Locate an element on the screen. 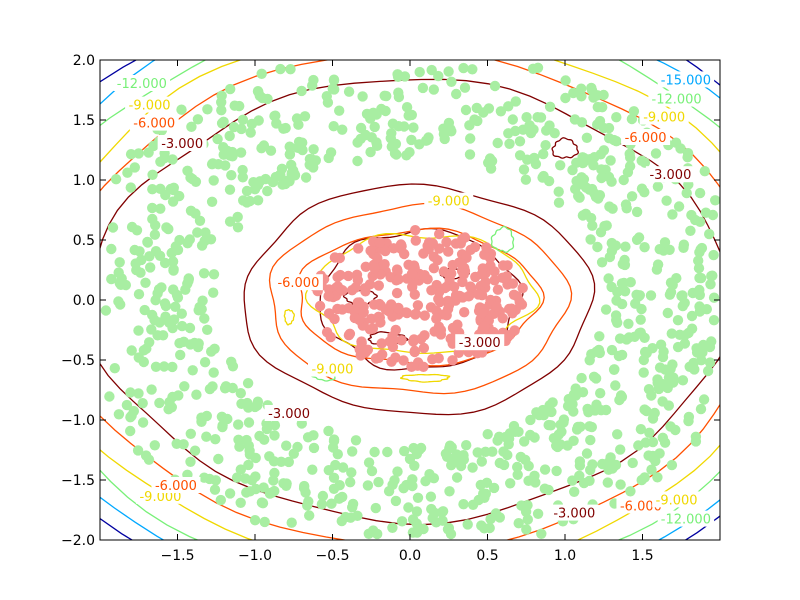  y-tick-label: −1.5 is located at coordinates (78, 481).